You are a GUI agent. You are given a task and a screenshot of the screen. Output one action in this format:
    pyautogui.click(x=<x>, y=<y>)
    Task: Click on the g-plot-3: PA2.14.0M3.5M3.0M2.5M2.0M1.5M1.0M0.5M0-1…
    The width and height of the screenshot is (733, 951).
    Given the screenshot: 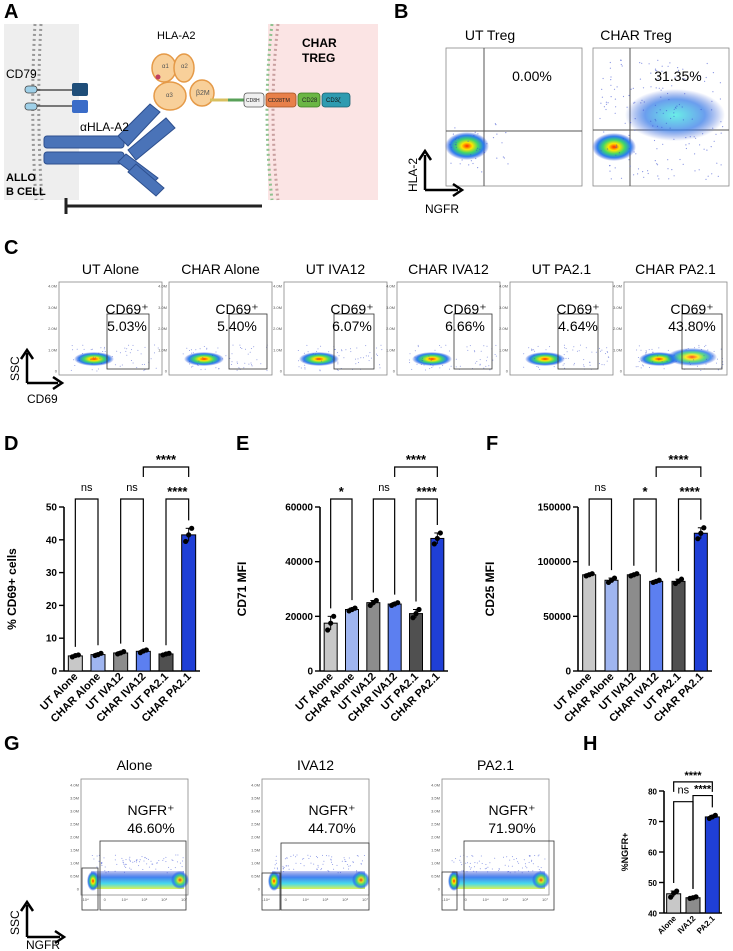 What is the action you would take?
    pyautogui.click(x=493, y=834)
    